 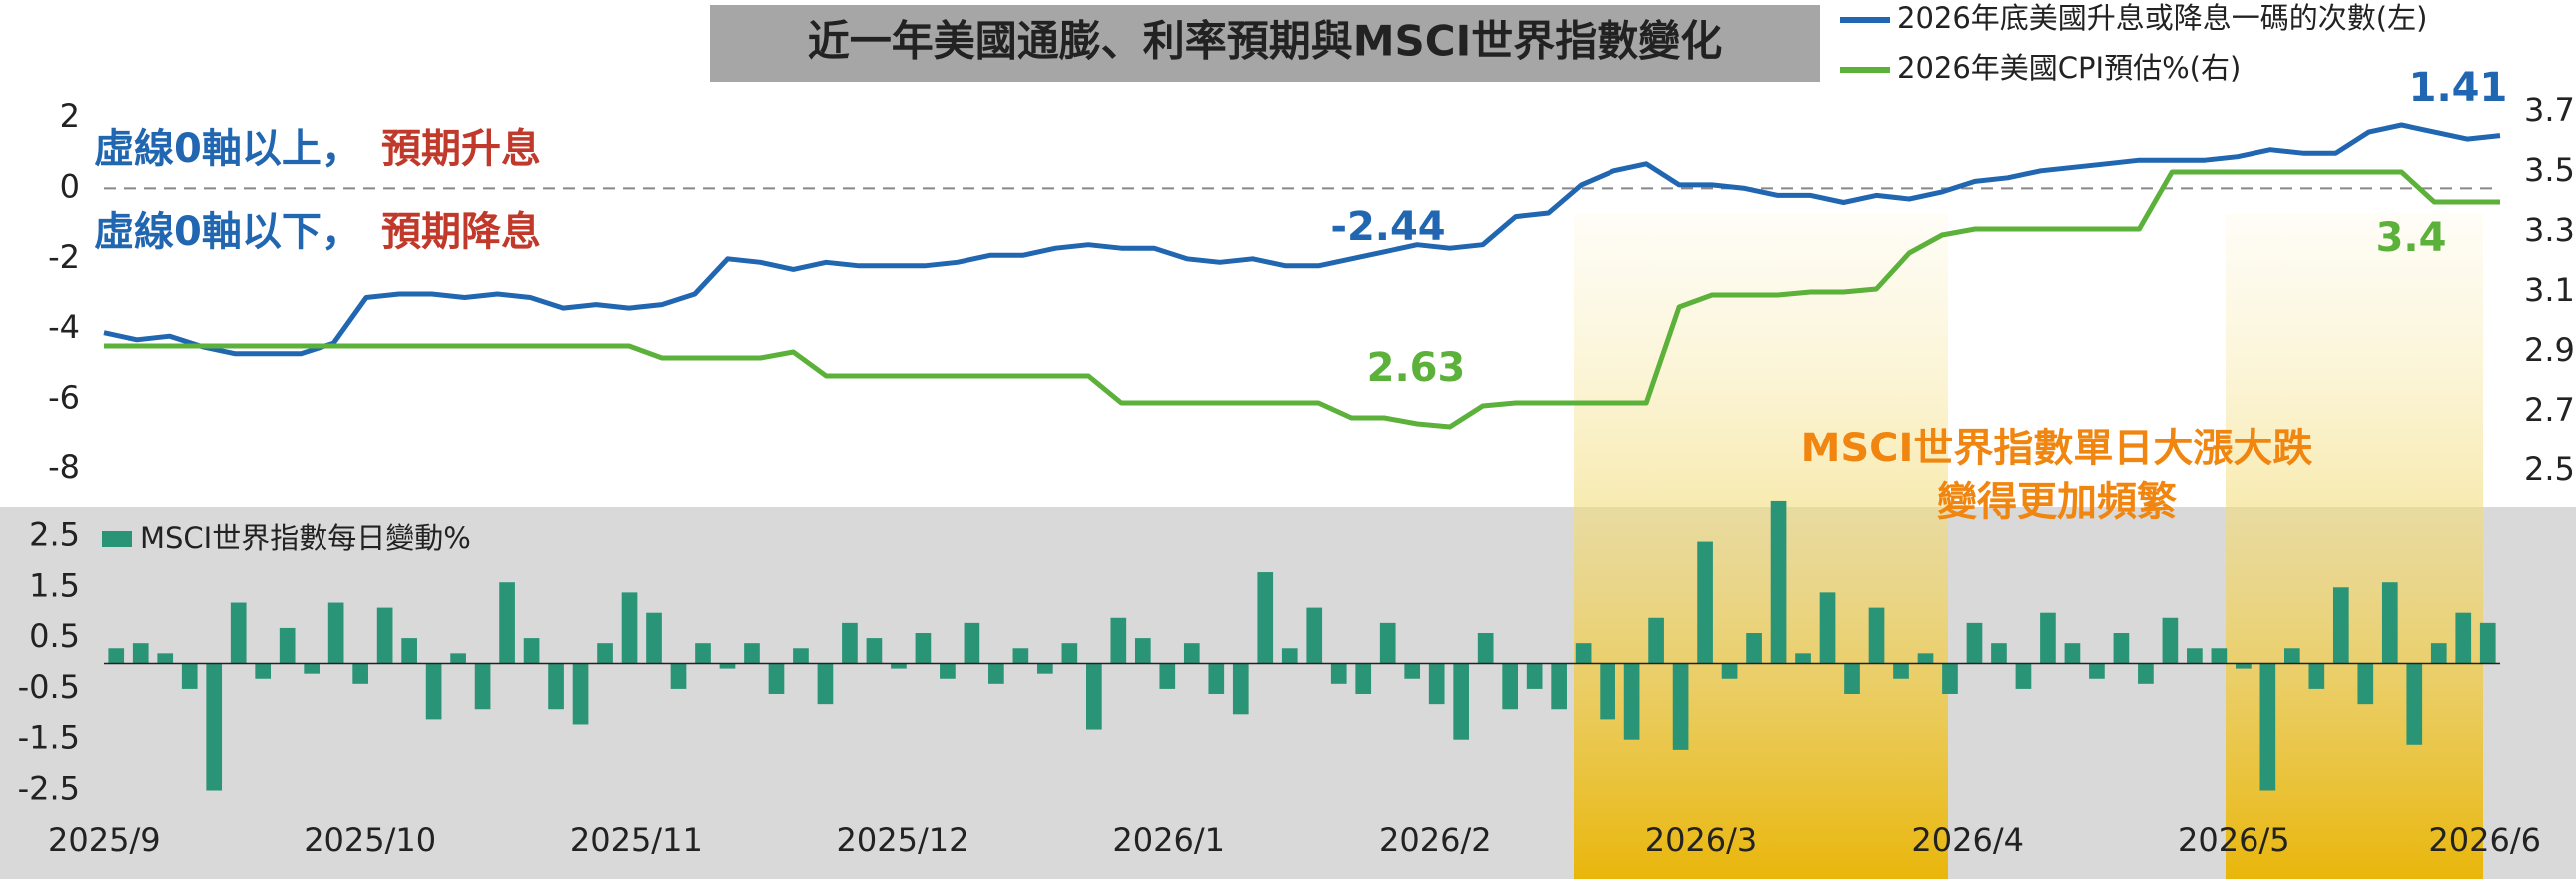 What do you see at coordinates (1435, 840) in the screenshot?
I see `x-tick-label: 2026/2` at bounding box center [1435, 840].